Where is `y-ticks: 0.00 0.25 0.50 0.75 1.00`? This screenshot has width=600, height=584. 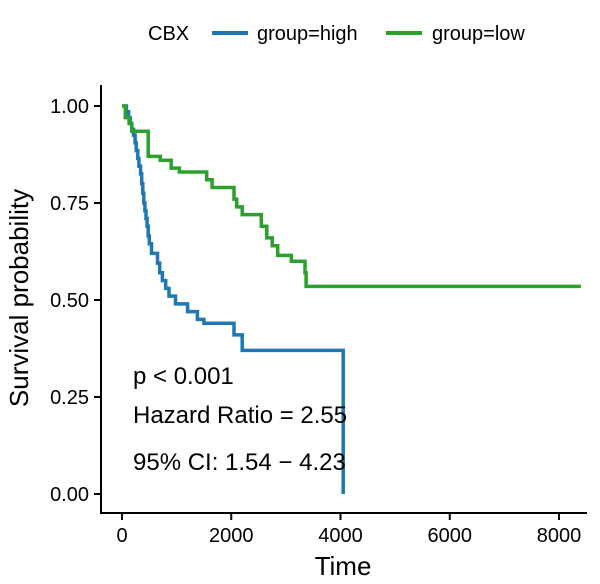
y-ticks: 0.00 0.25 0.50 0.75 1.00 is located at coordinates (75, 301).